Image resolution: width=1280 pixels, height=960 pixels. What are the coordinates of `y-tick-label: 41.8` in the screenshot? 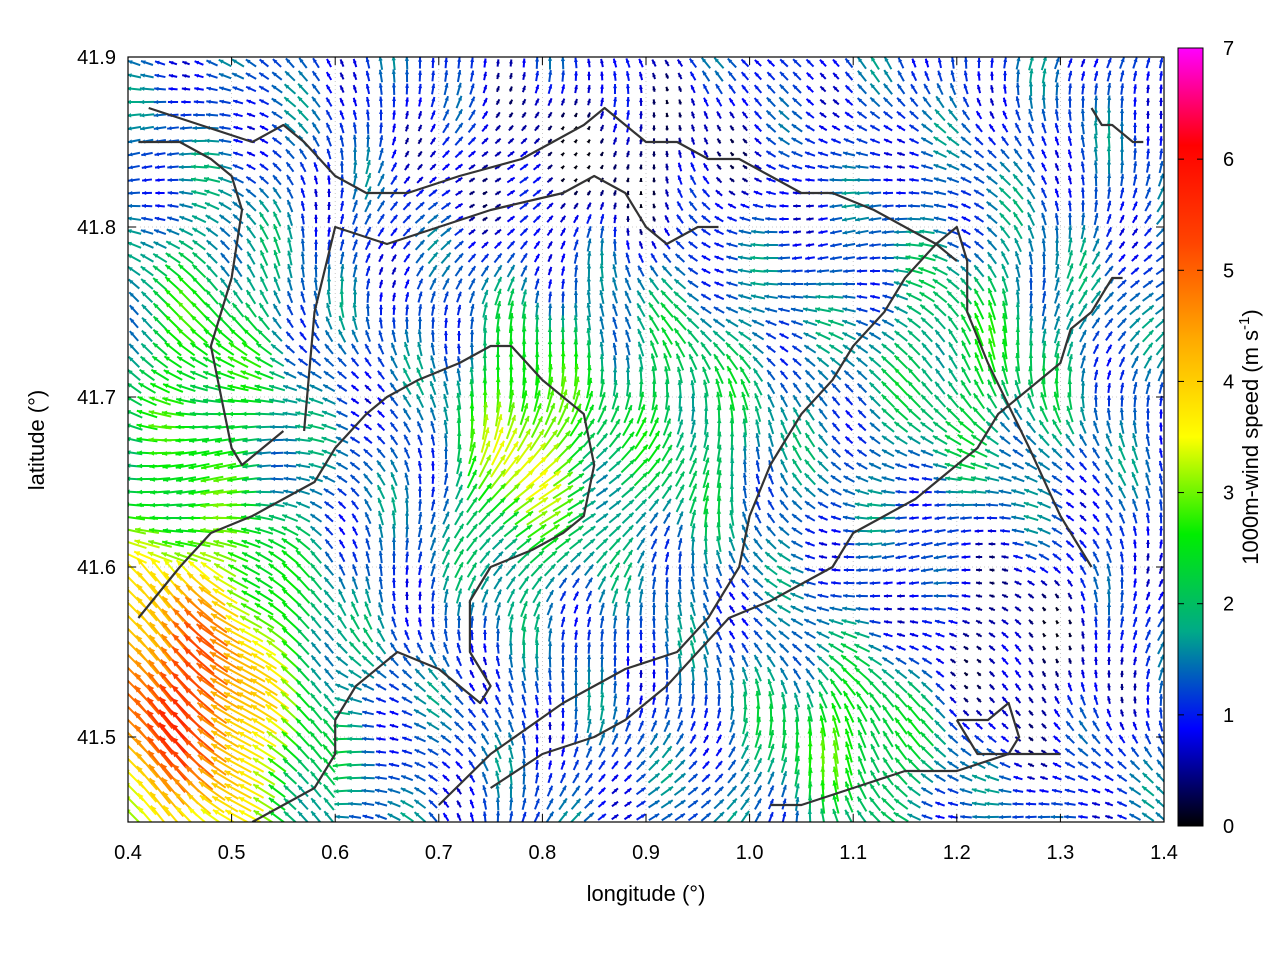 It's located at (96, 228).